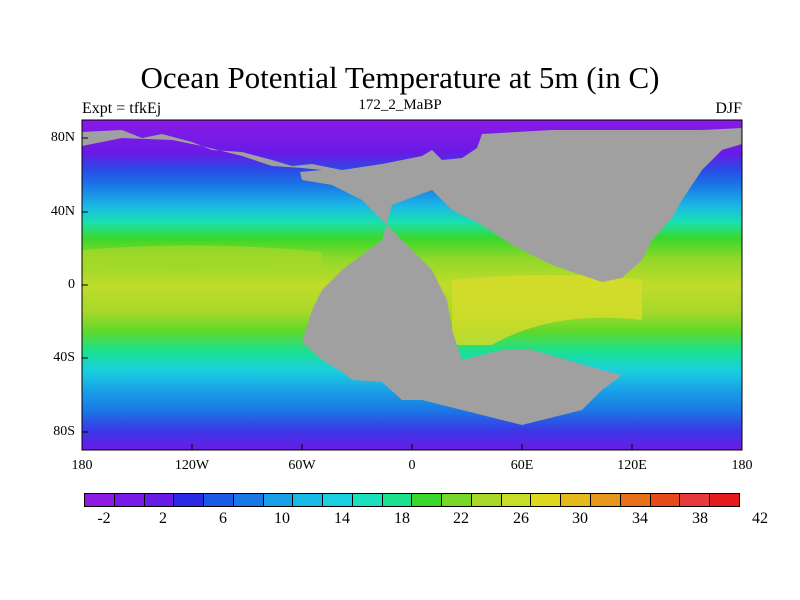  I want to click on colorbar-label: 6, so click(223, 518).